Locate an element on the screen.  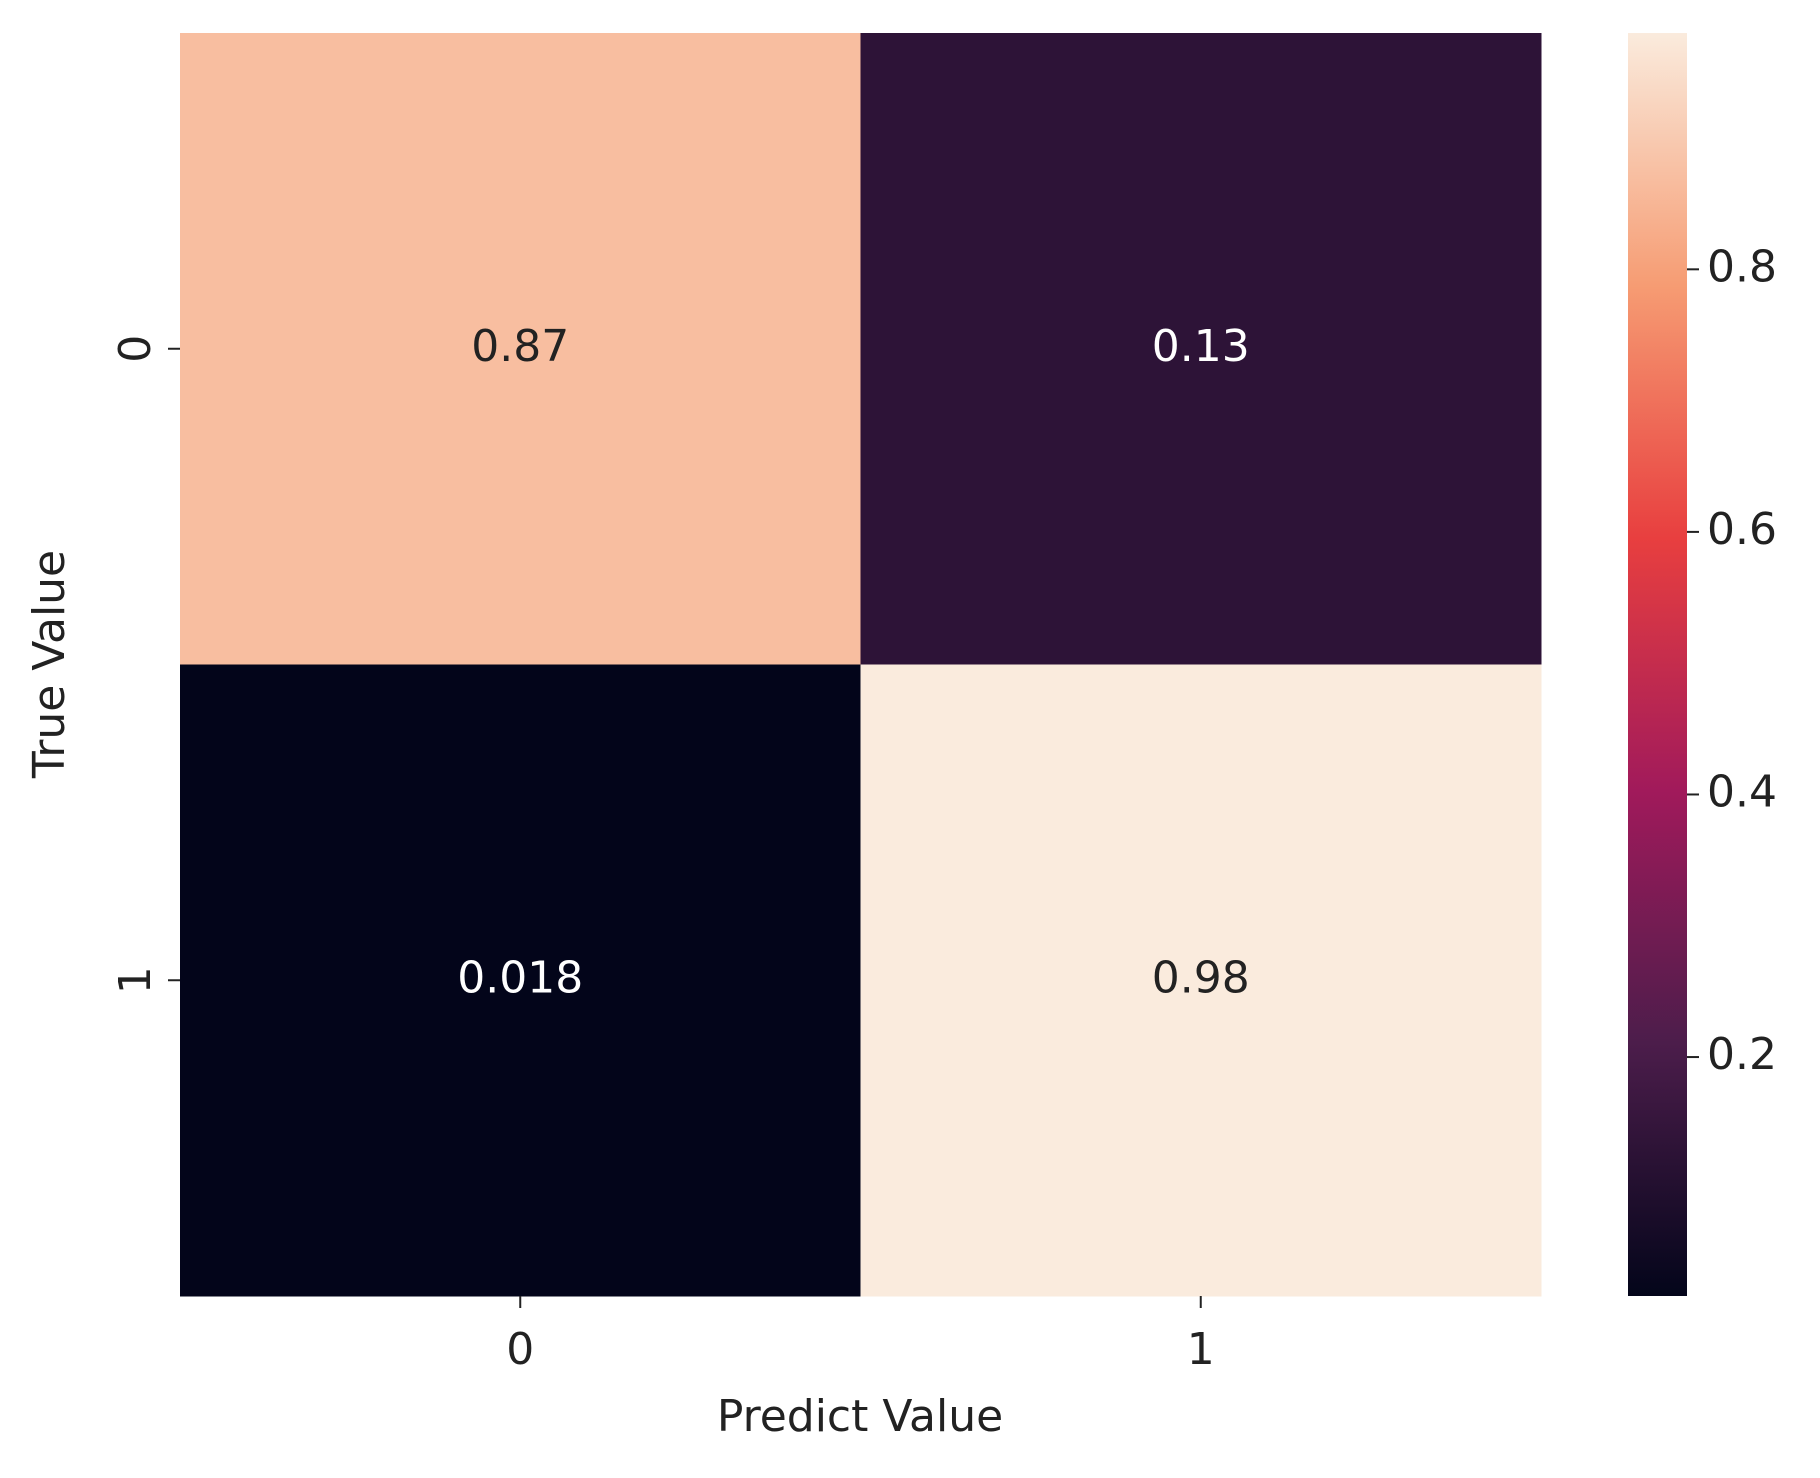
cell-label: 0.13 is located at coordinates (1201, 346).